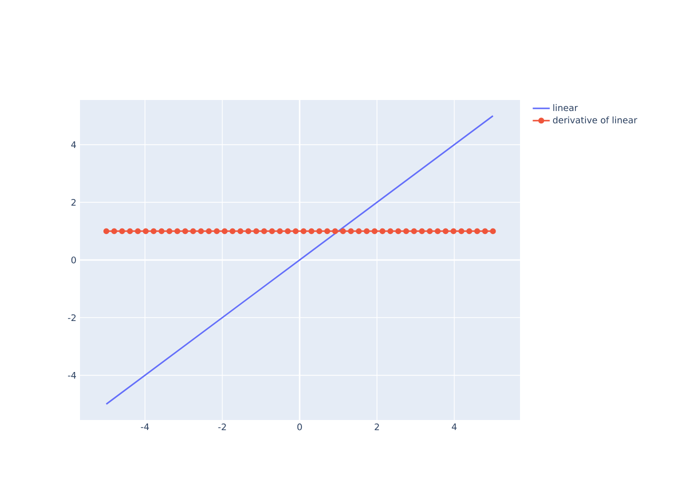 This screenshot has height=500, width=700. What do you see at coordinates (72, 375) in the screenshot?
I see `y-tick-label: -4` at bounding box center [72, 375].